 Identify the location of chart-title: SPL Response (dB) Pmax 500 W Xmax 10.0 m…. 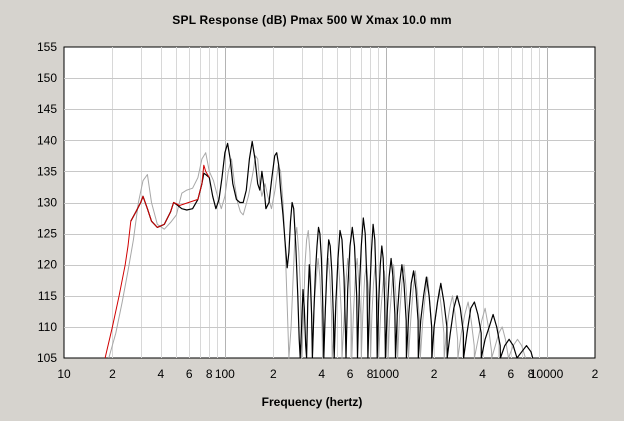
(312, 20).